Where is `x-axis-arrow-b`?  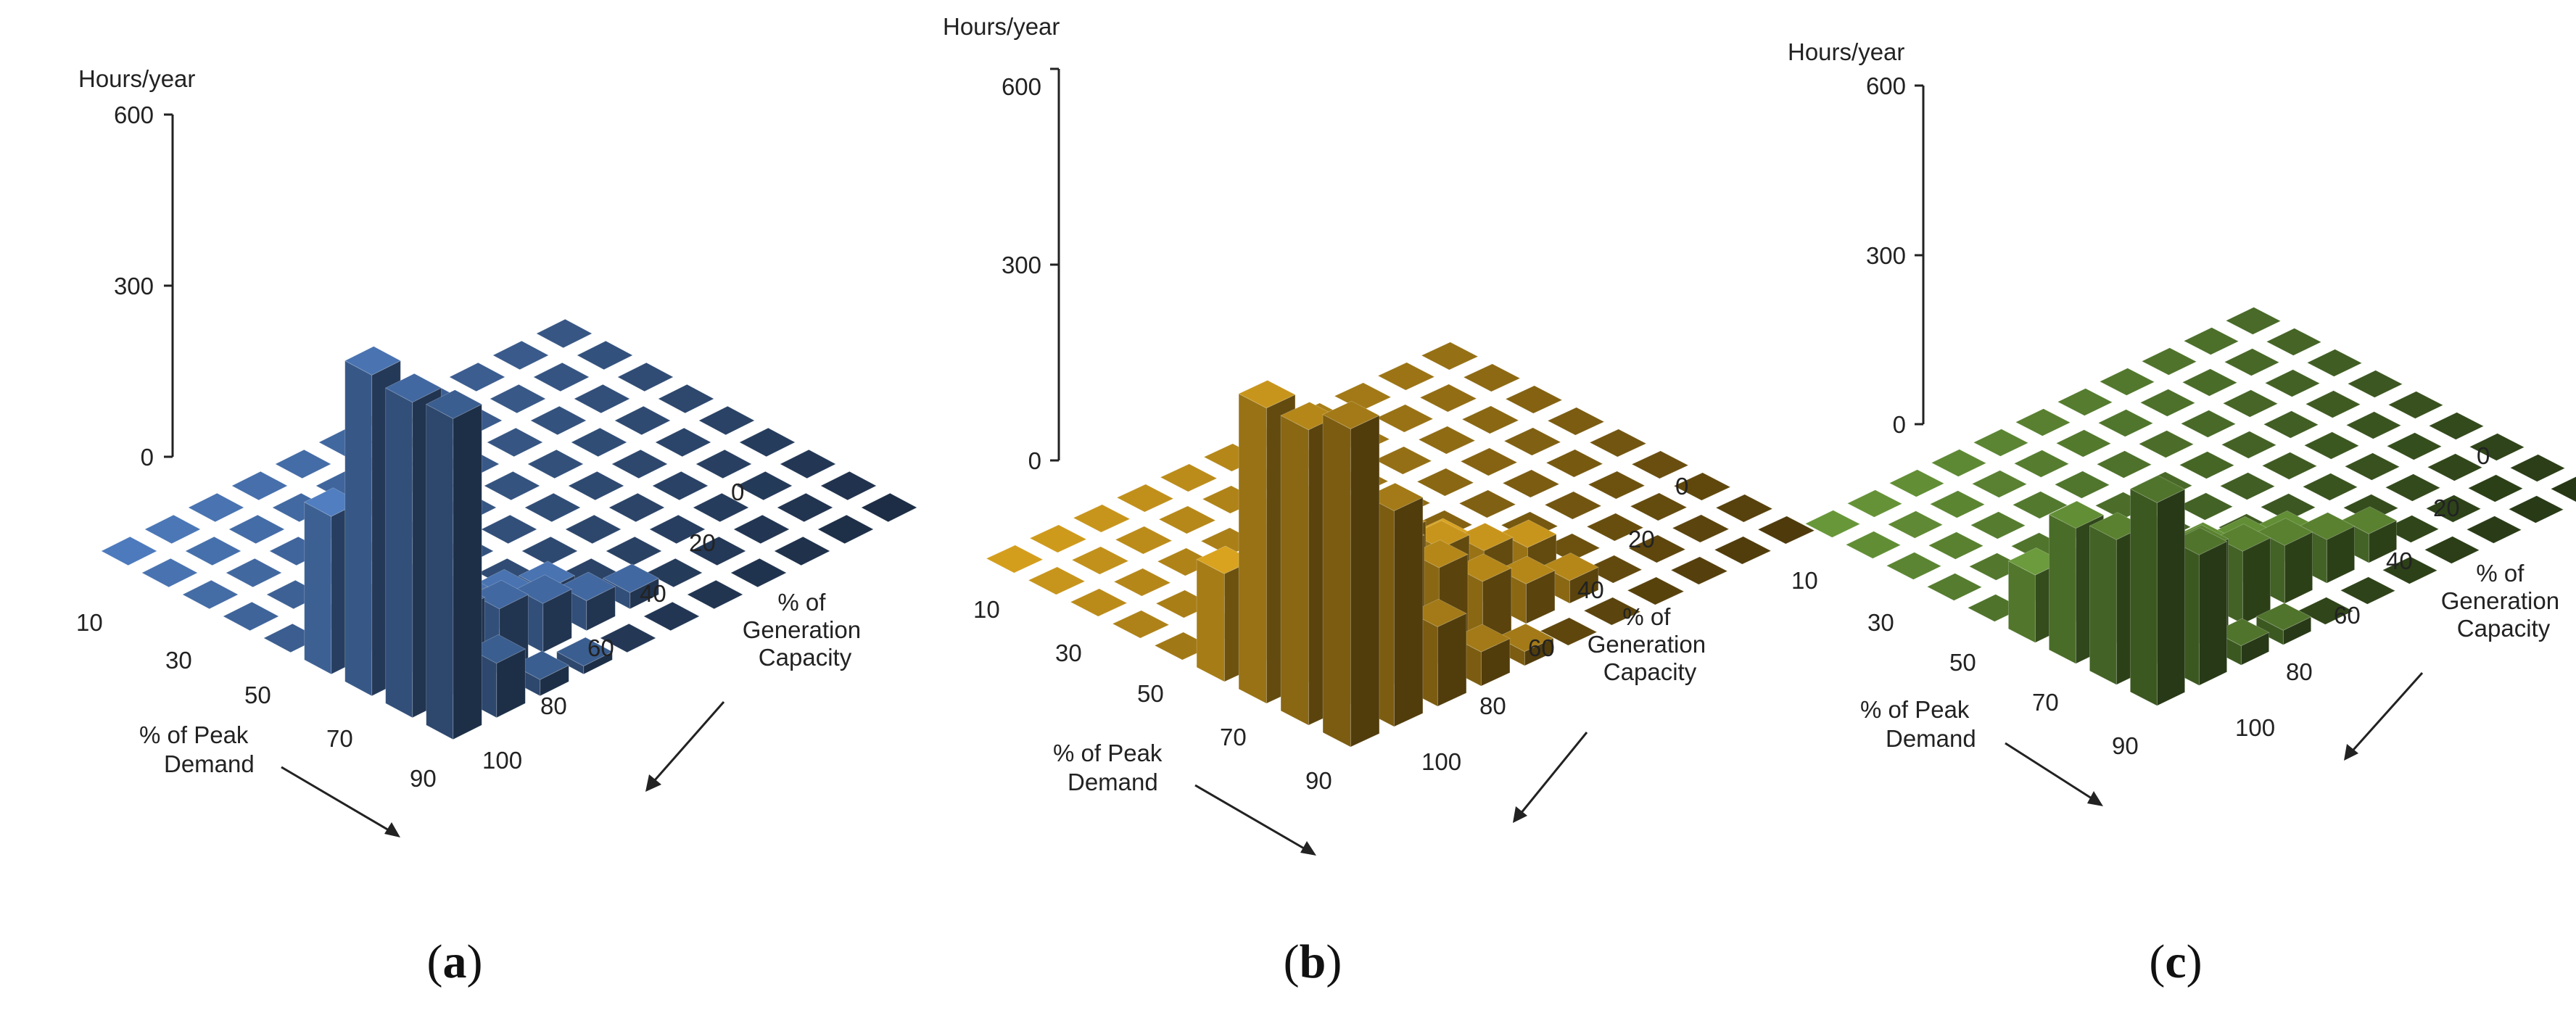 x-axis-arrow-b is located at coordinates (1253, 820).